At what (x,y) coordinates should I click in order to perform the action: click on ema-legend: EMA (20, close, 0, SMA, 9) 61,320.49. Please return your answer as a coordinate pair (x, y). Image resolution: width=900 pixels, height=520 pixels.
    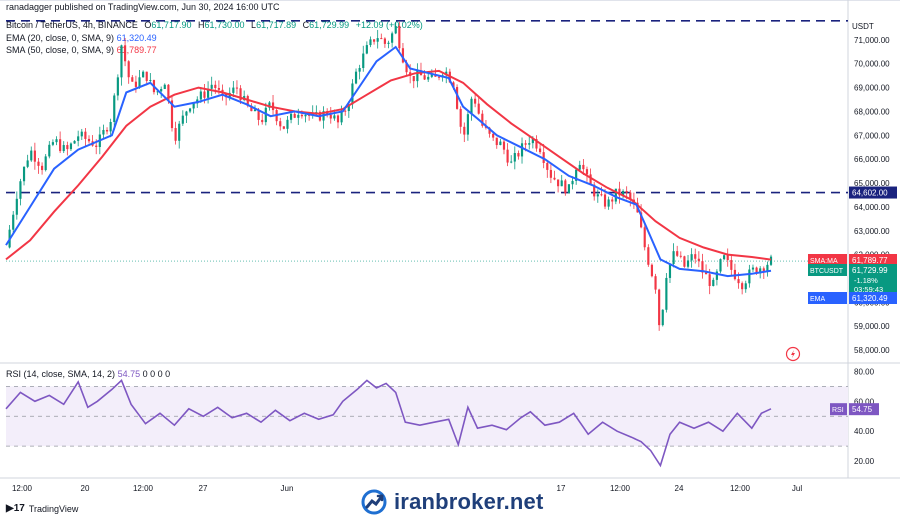
    Looking at the image, I should click on (81, 38).